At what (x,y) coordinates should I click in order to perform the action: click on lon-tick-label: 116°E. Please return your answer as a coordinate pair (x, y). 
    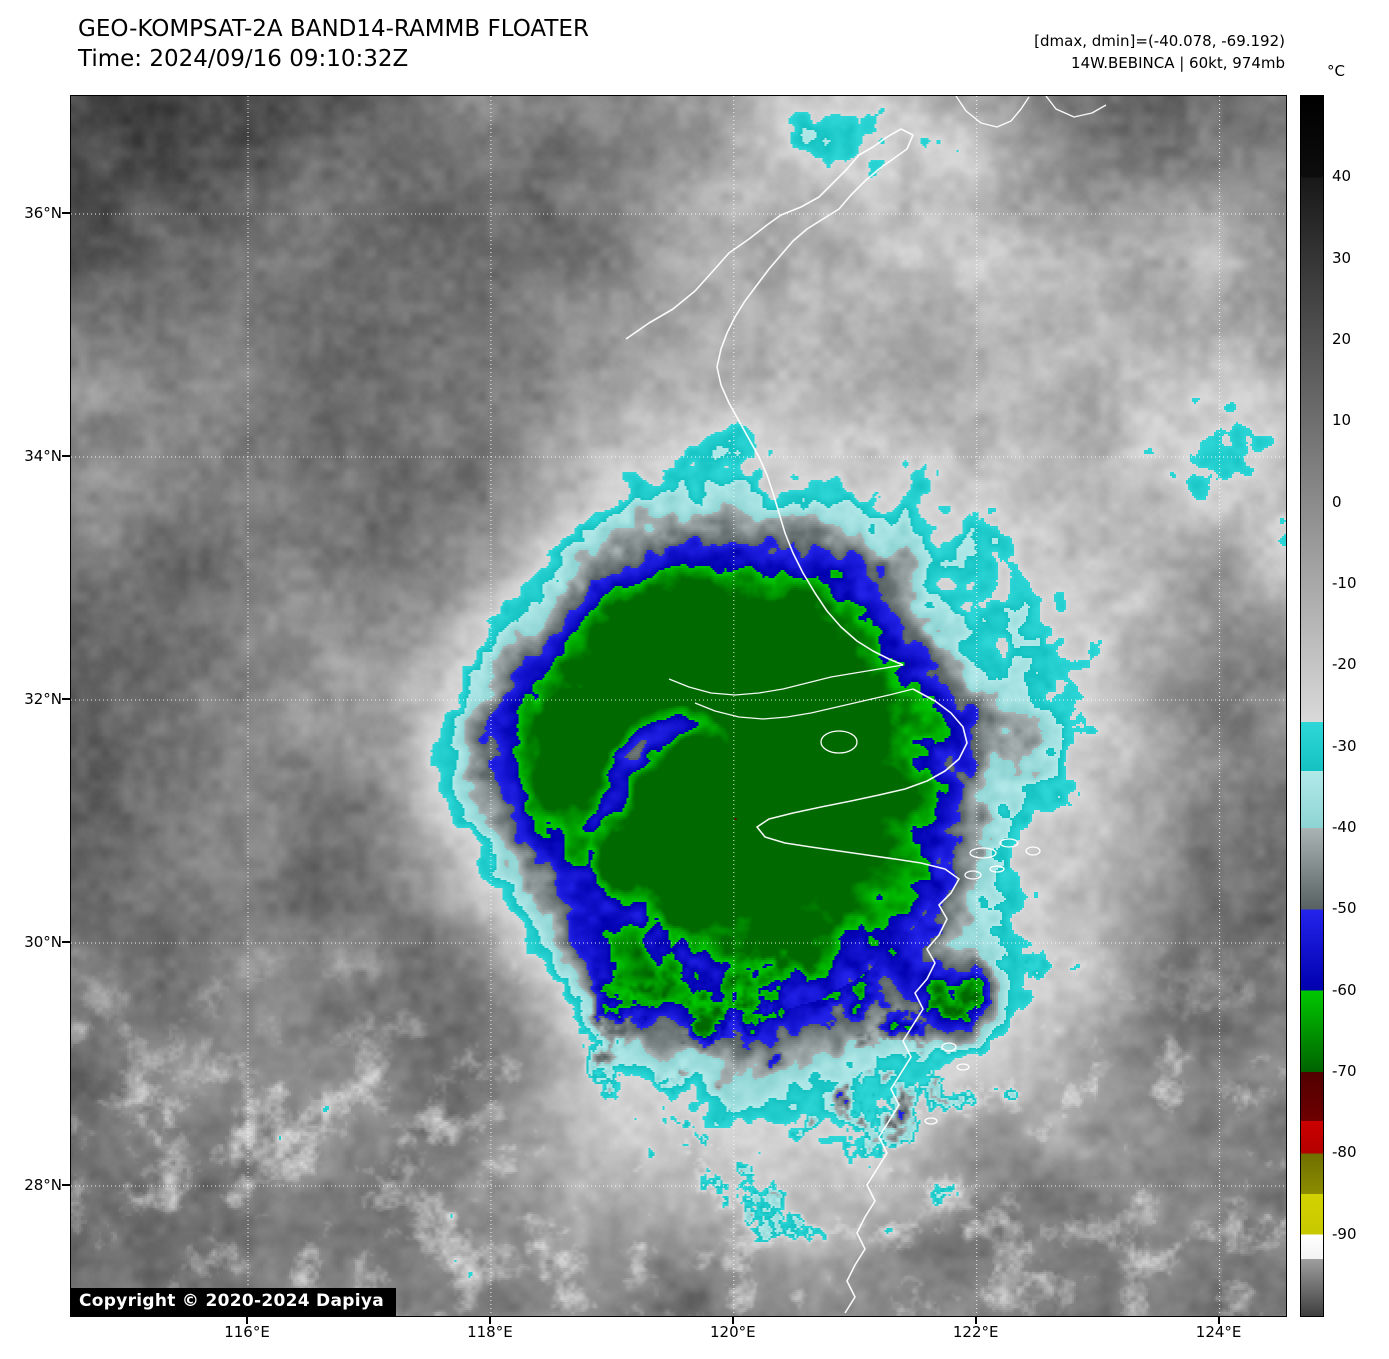
    Looking at the image, I should click on (247, 1332).